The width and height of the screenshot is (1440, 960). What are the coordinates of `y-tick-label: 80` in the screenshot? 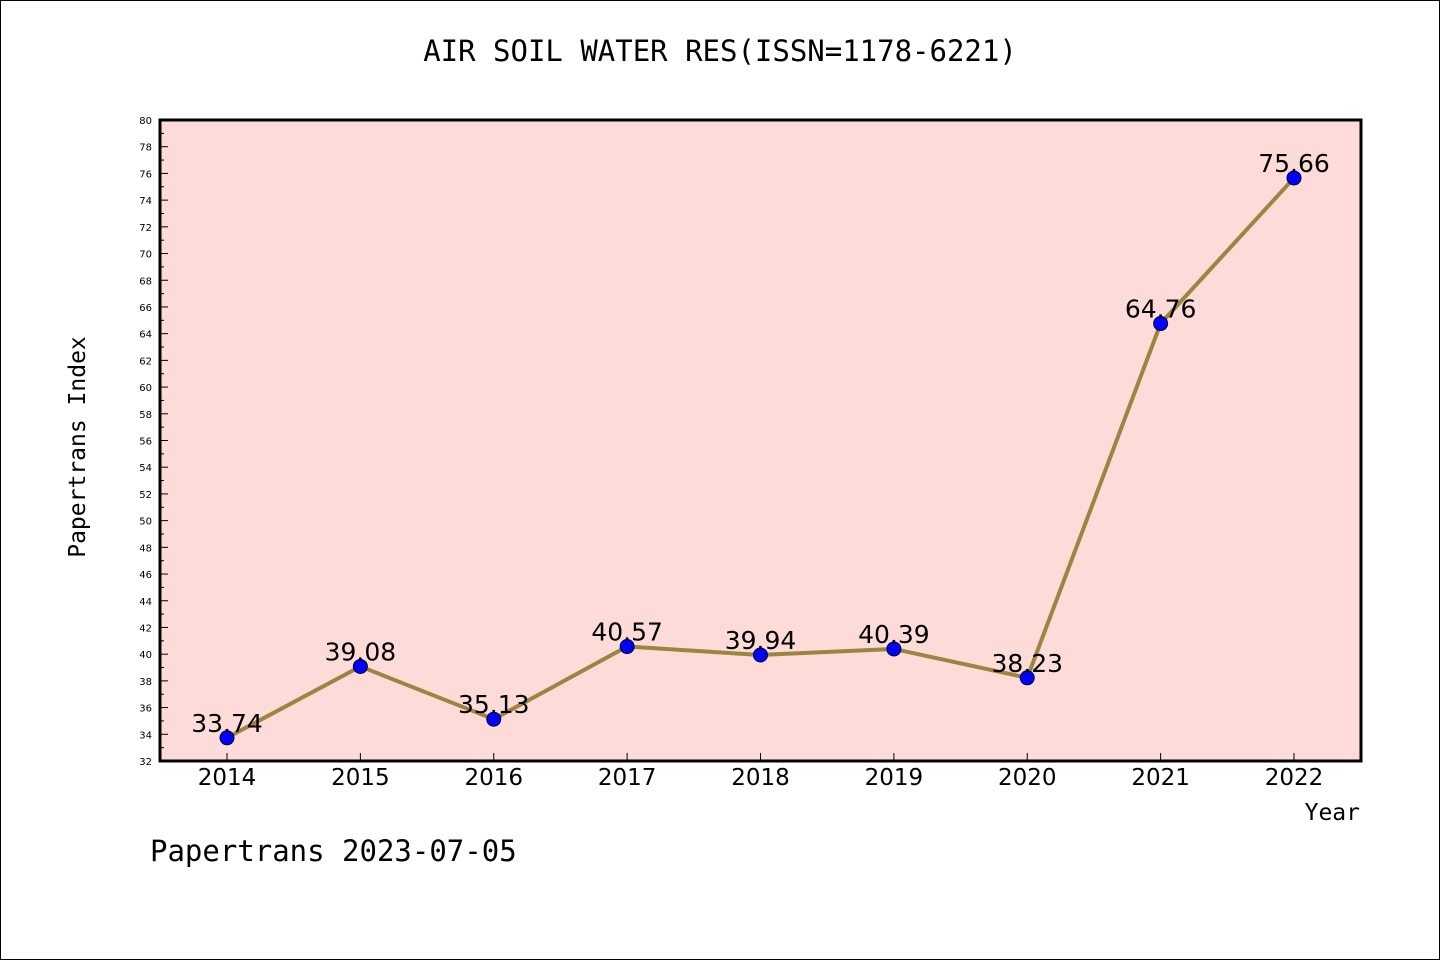 It's located at (145, 121).